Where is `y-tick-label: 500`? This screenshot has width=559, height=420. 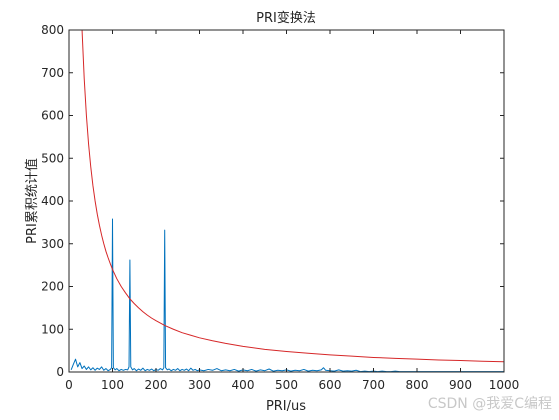 y-tick-label: 500 is located at coordinates (52, 158).